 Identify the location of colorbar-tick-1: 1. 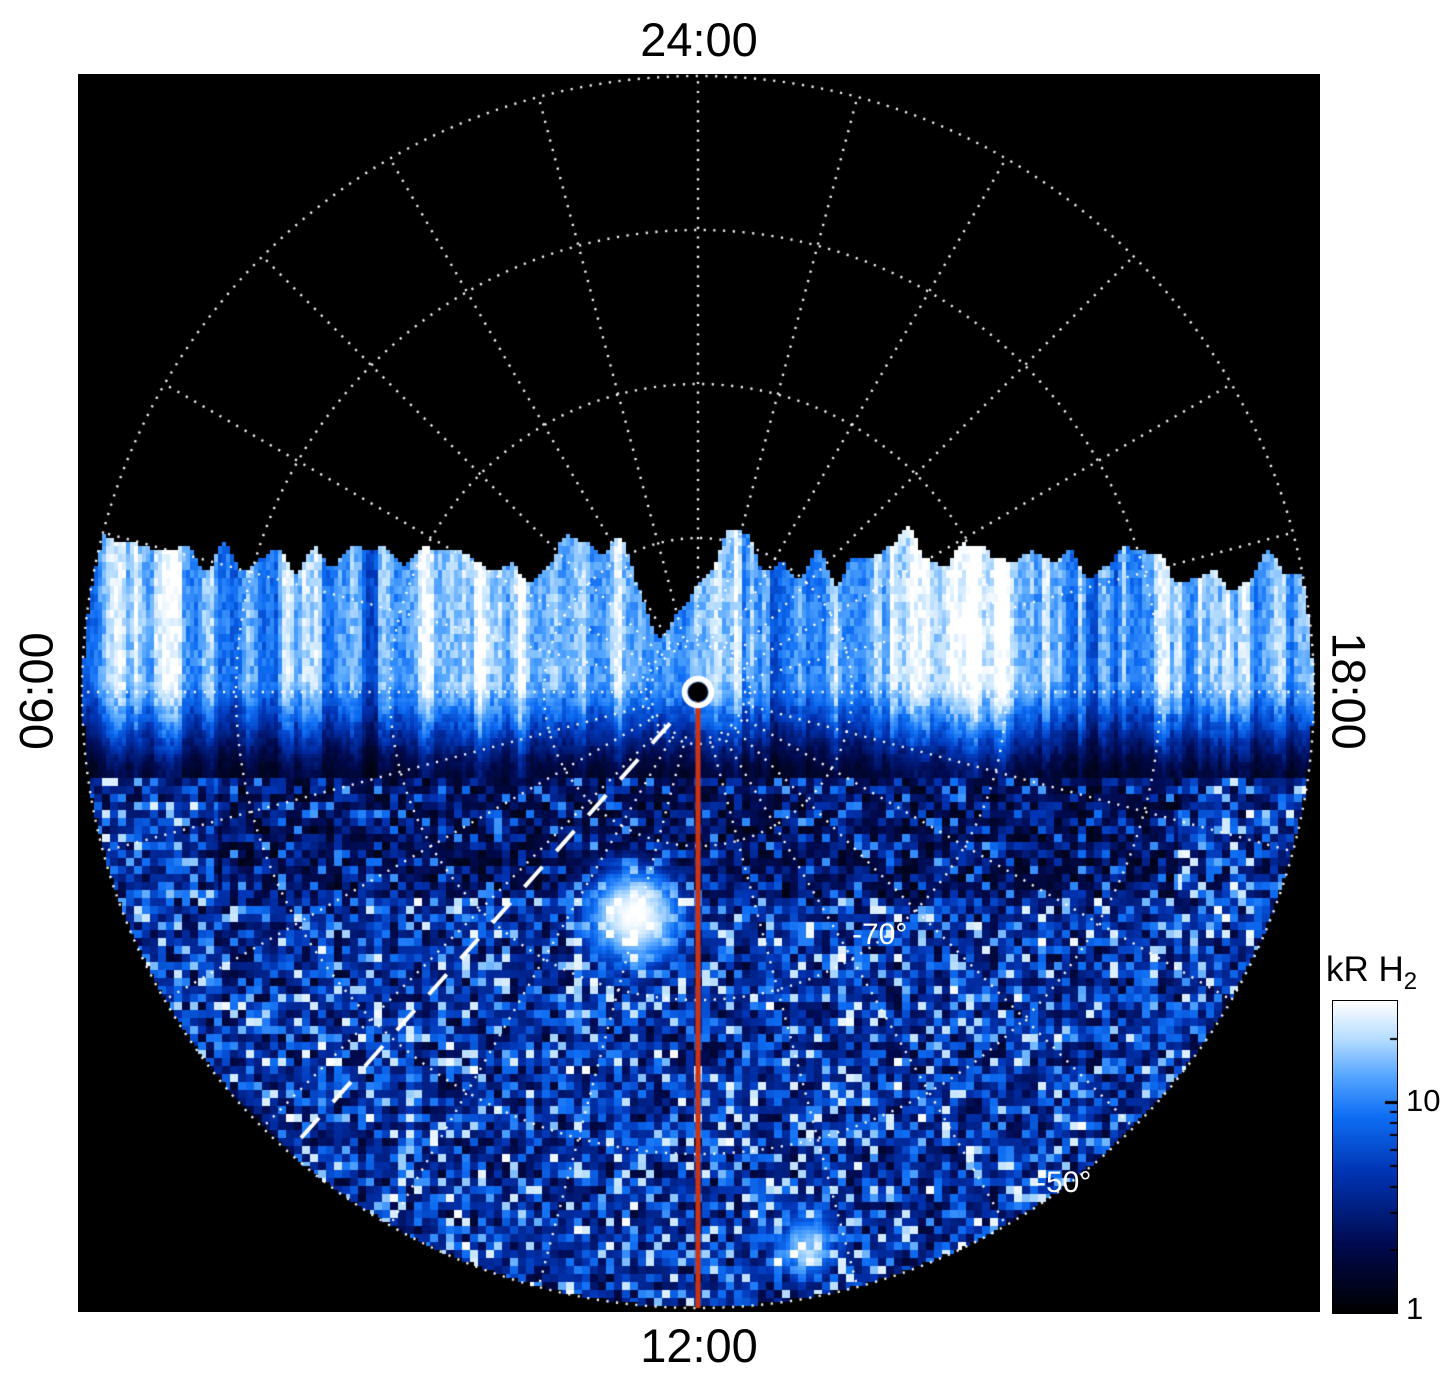
(1415, 1308).